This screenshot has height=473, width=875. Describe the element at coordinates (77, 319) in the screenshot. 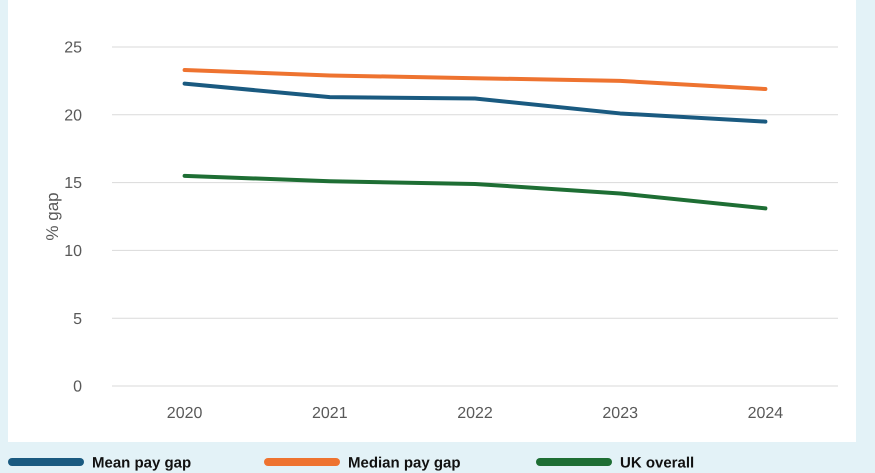

I see `y-tick-label: 5` at that location.